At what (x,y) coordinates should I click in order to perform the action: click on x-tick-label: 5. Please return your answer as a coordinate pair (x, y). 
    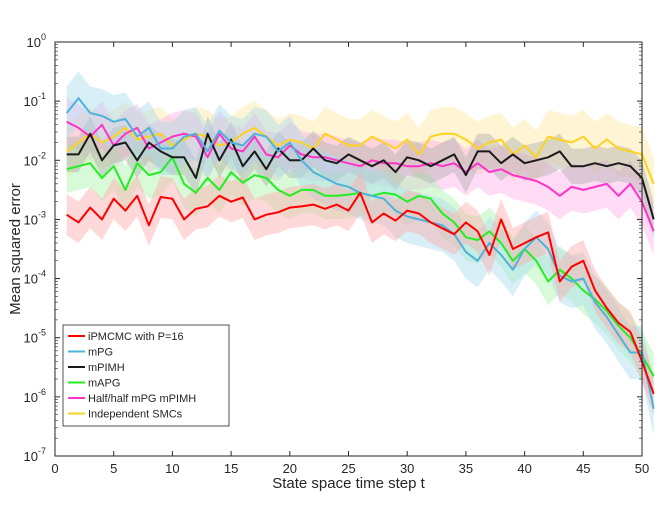
    Looking at the image, I should click on (113, 468).